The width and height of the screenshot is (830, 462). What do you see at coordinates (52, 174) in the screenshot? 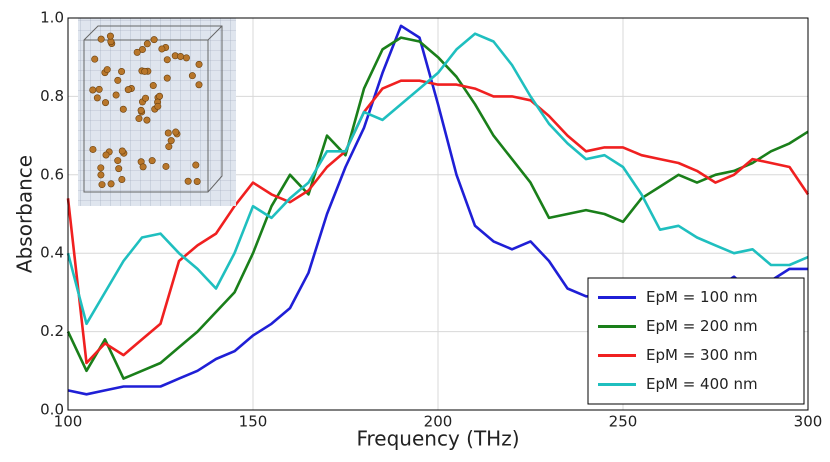
I see `y-tick-label: 0.6` at bounding box center [52, 174].